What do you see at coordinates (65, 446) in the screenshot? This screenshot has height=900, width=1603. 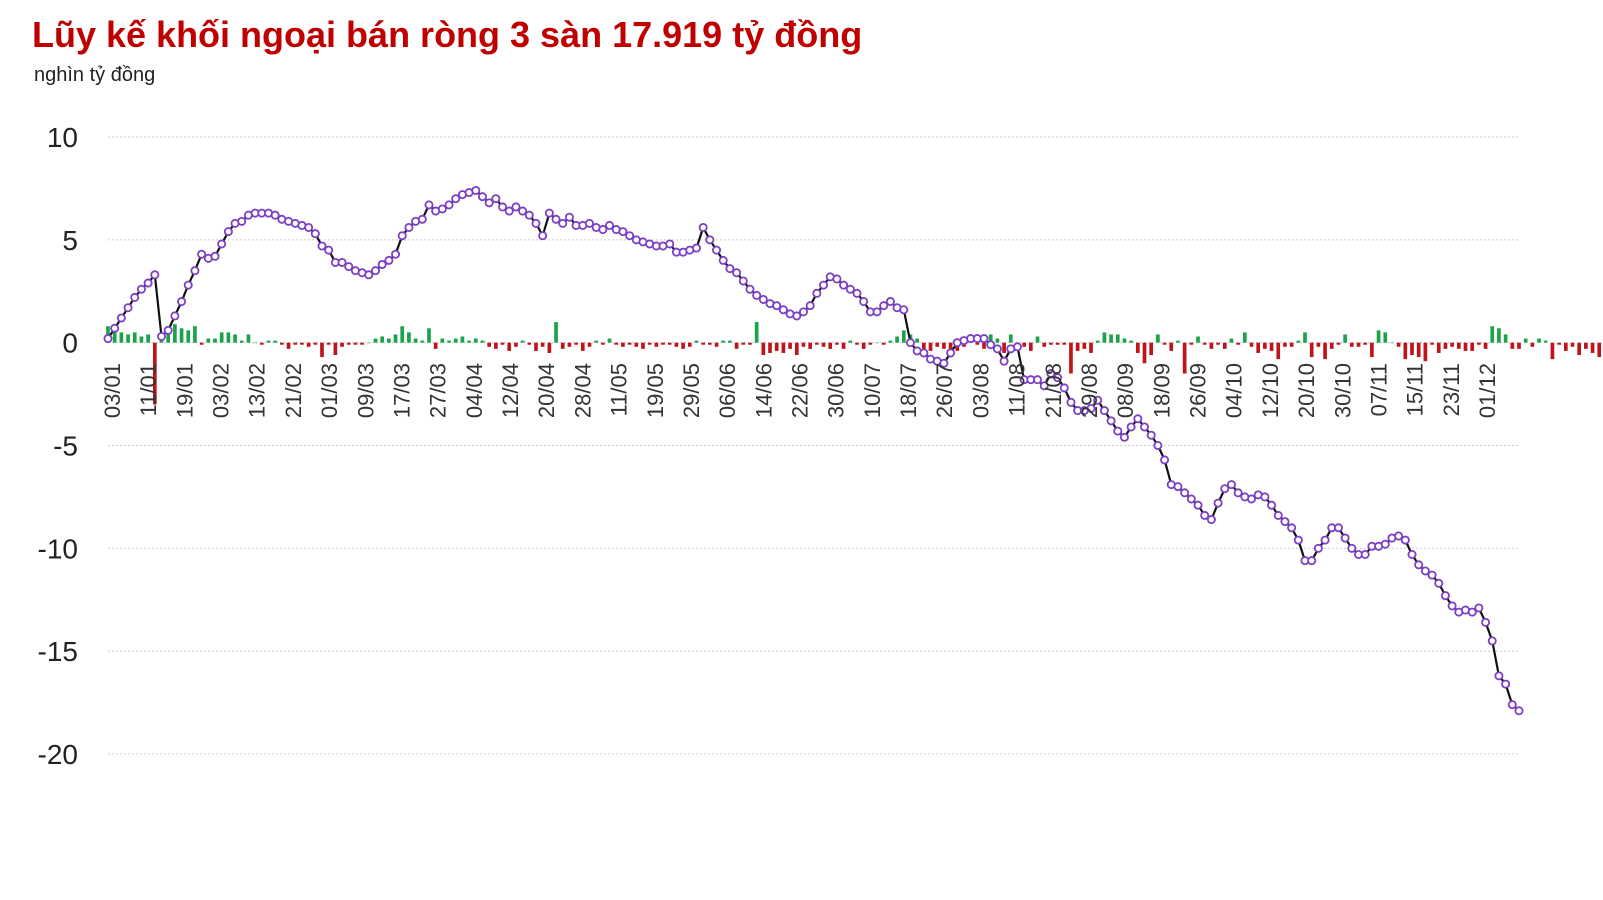 I see `y-tick-label: -5` at bounding box center [65, 446].